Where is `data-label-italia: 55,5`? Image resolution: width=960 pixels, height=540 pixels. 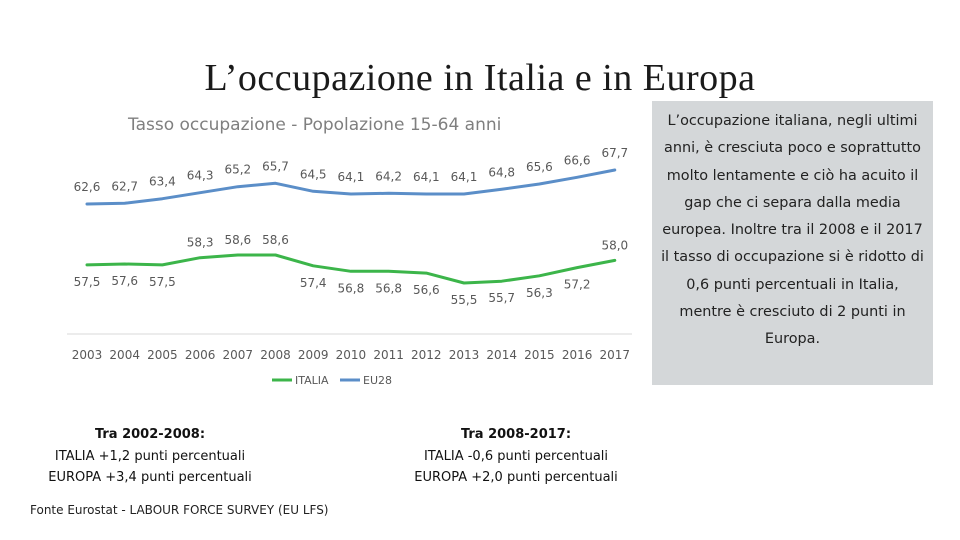
data-label-italia: 55,5 is located at coordinates (464, 300).